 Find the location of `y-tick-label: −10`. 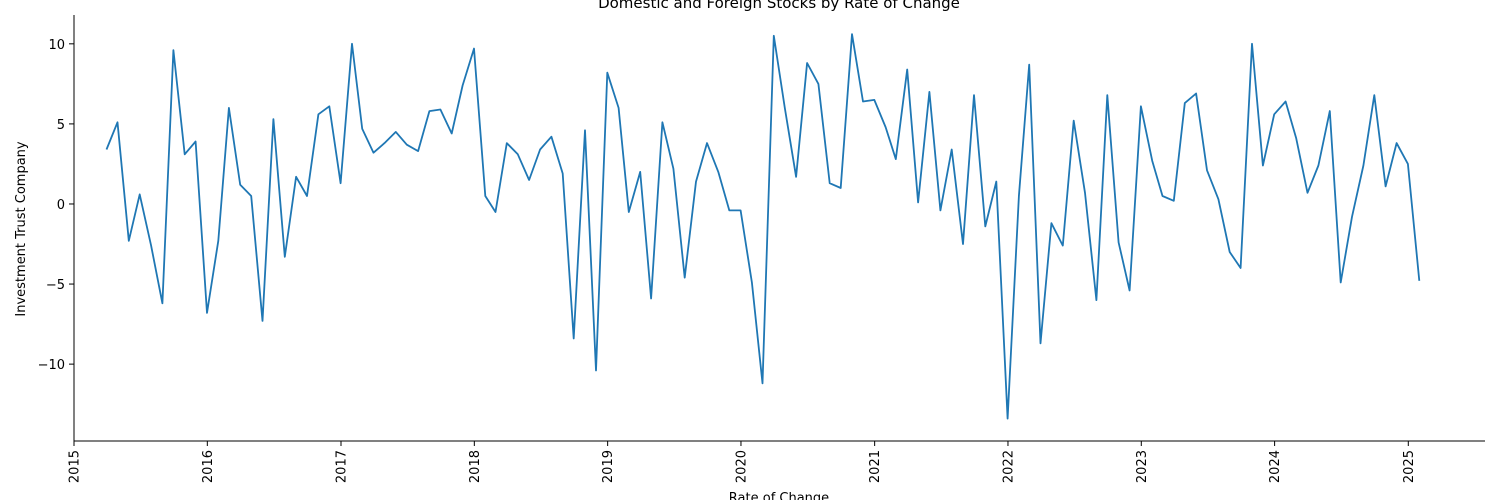

y-tick-label: −10 is located at coordinates (51, 365).